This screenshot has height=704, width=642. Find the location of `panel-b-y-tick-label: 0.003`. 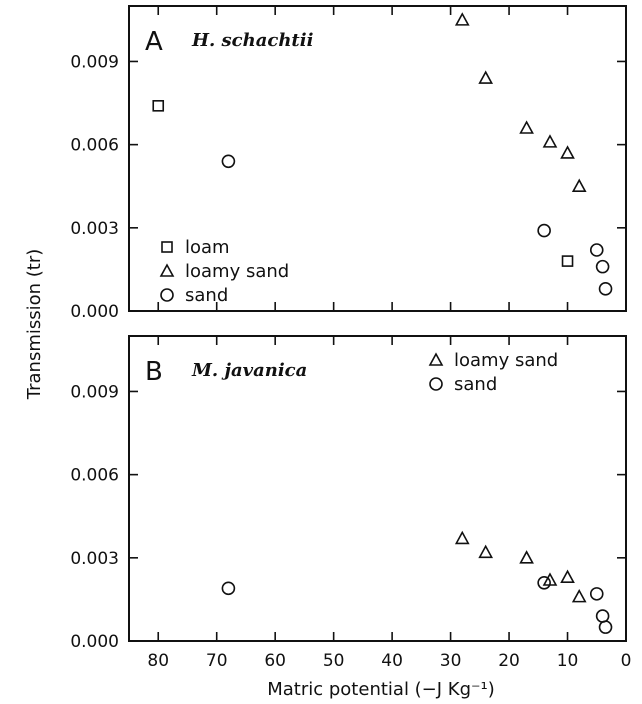

panel-b-y-tick-label: 0.003 is located at coordinates (94, 559).